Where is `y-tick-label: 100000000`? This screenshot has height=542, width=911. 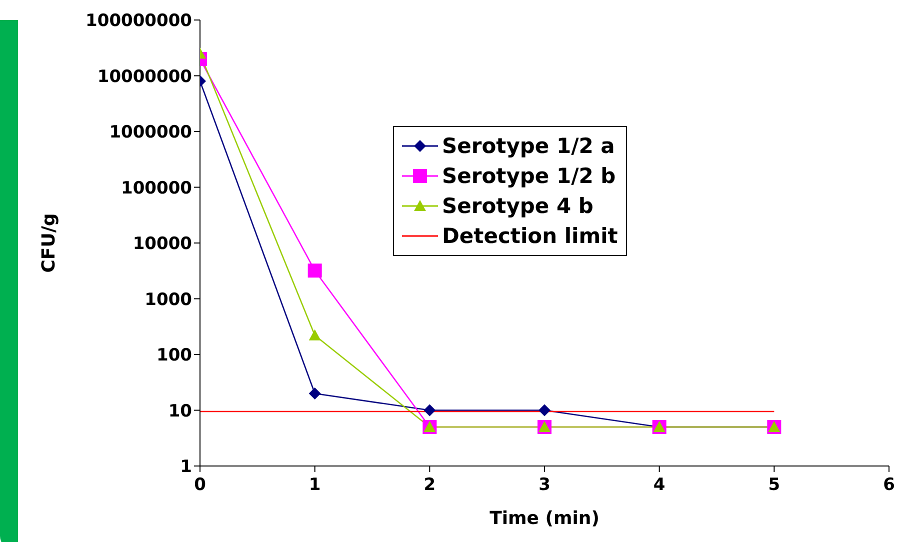
y-tick-label: 100000000 is located at coordinates (139, 21).